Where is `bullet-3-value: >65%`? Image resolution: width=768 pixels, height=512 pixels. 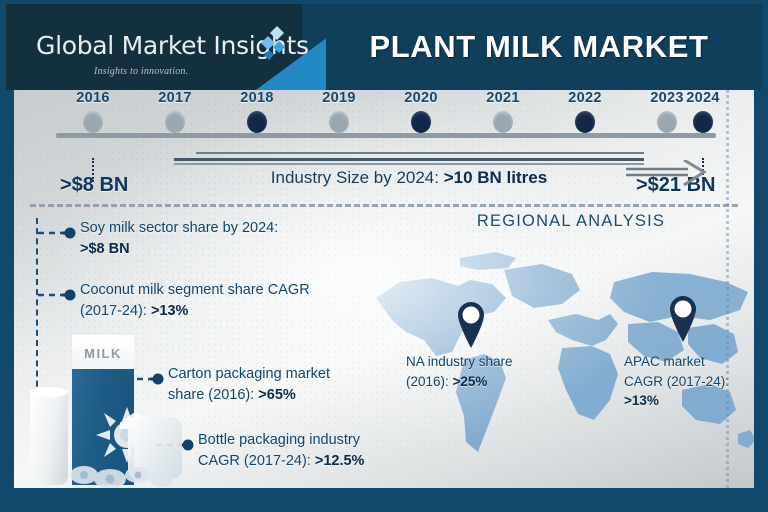 bullet-3-value: >65% is located at coordinates (277, 394).